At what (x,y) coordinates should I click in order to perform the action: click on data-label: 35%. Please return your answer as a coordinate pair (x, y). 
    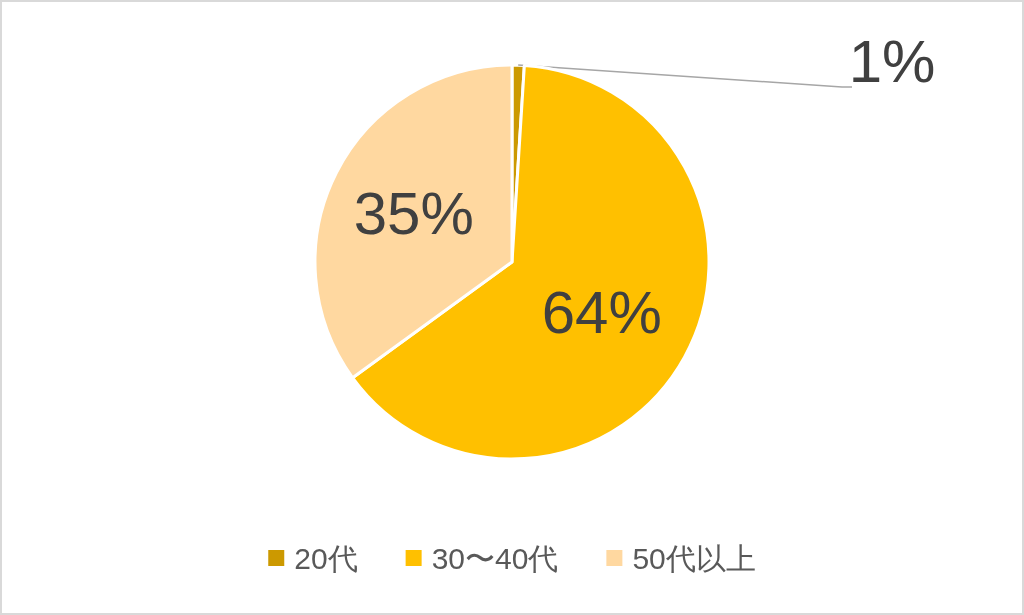
    Looking at the image, I should click on (413, 213).